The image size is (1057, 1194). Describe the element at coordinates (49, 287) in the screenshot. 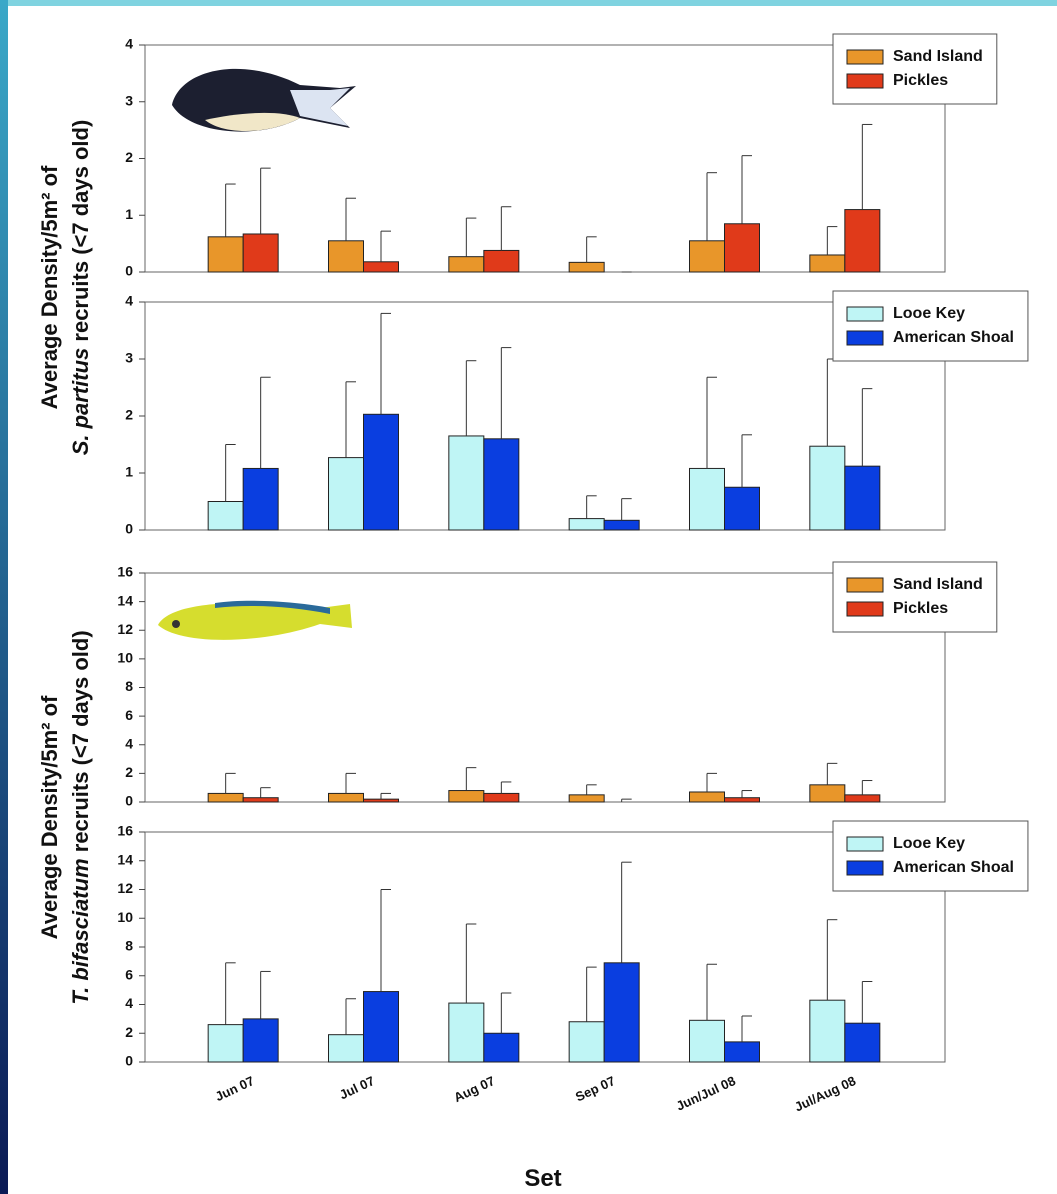

I see `y-axis-label: Average Density/5m² of` at that location.